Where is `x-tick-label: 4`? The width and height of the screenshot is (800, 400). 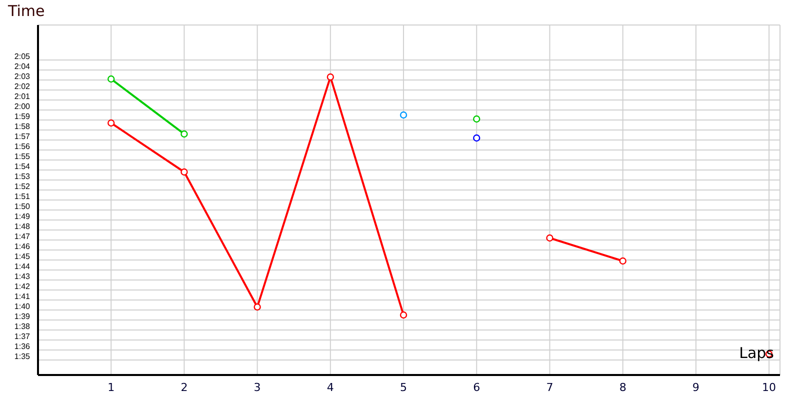 x-tick-label: 4 is located at coordinates (330, 387).